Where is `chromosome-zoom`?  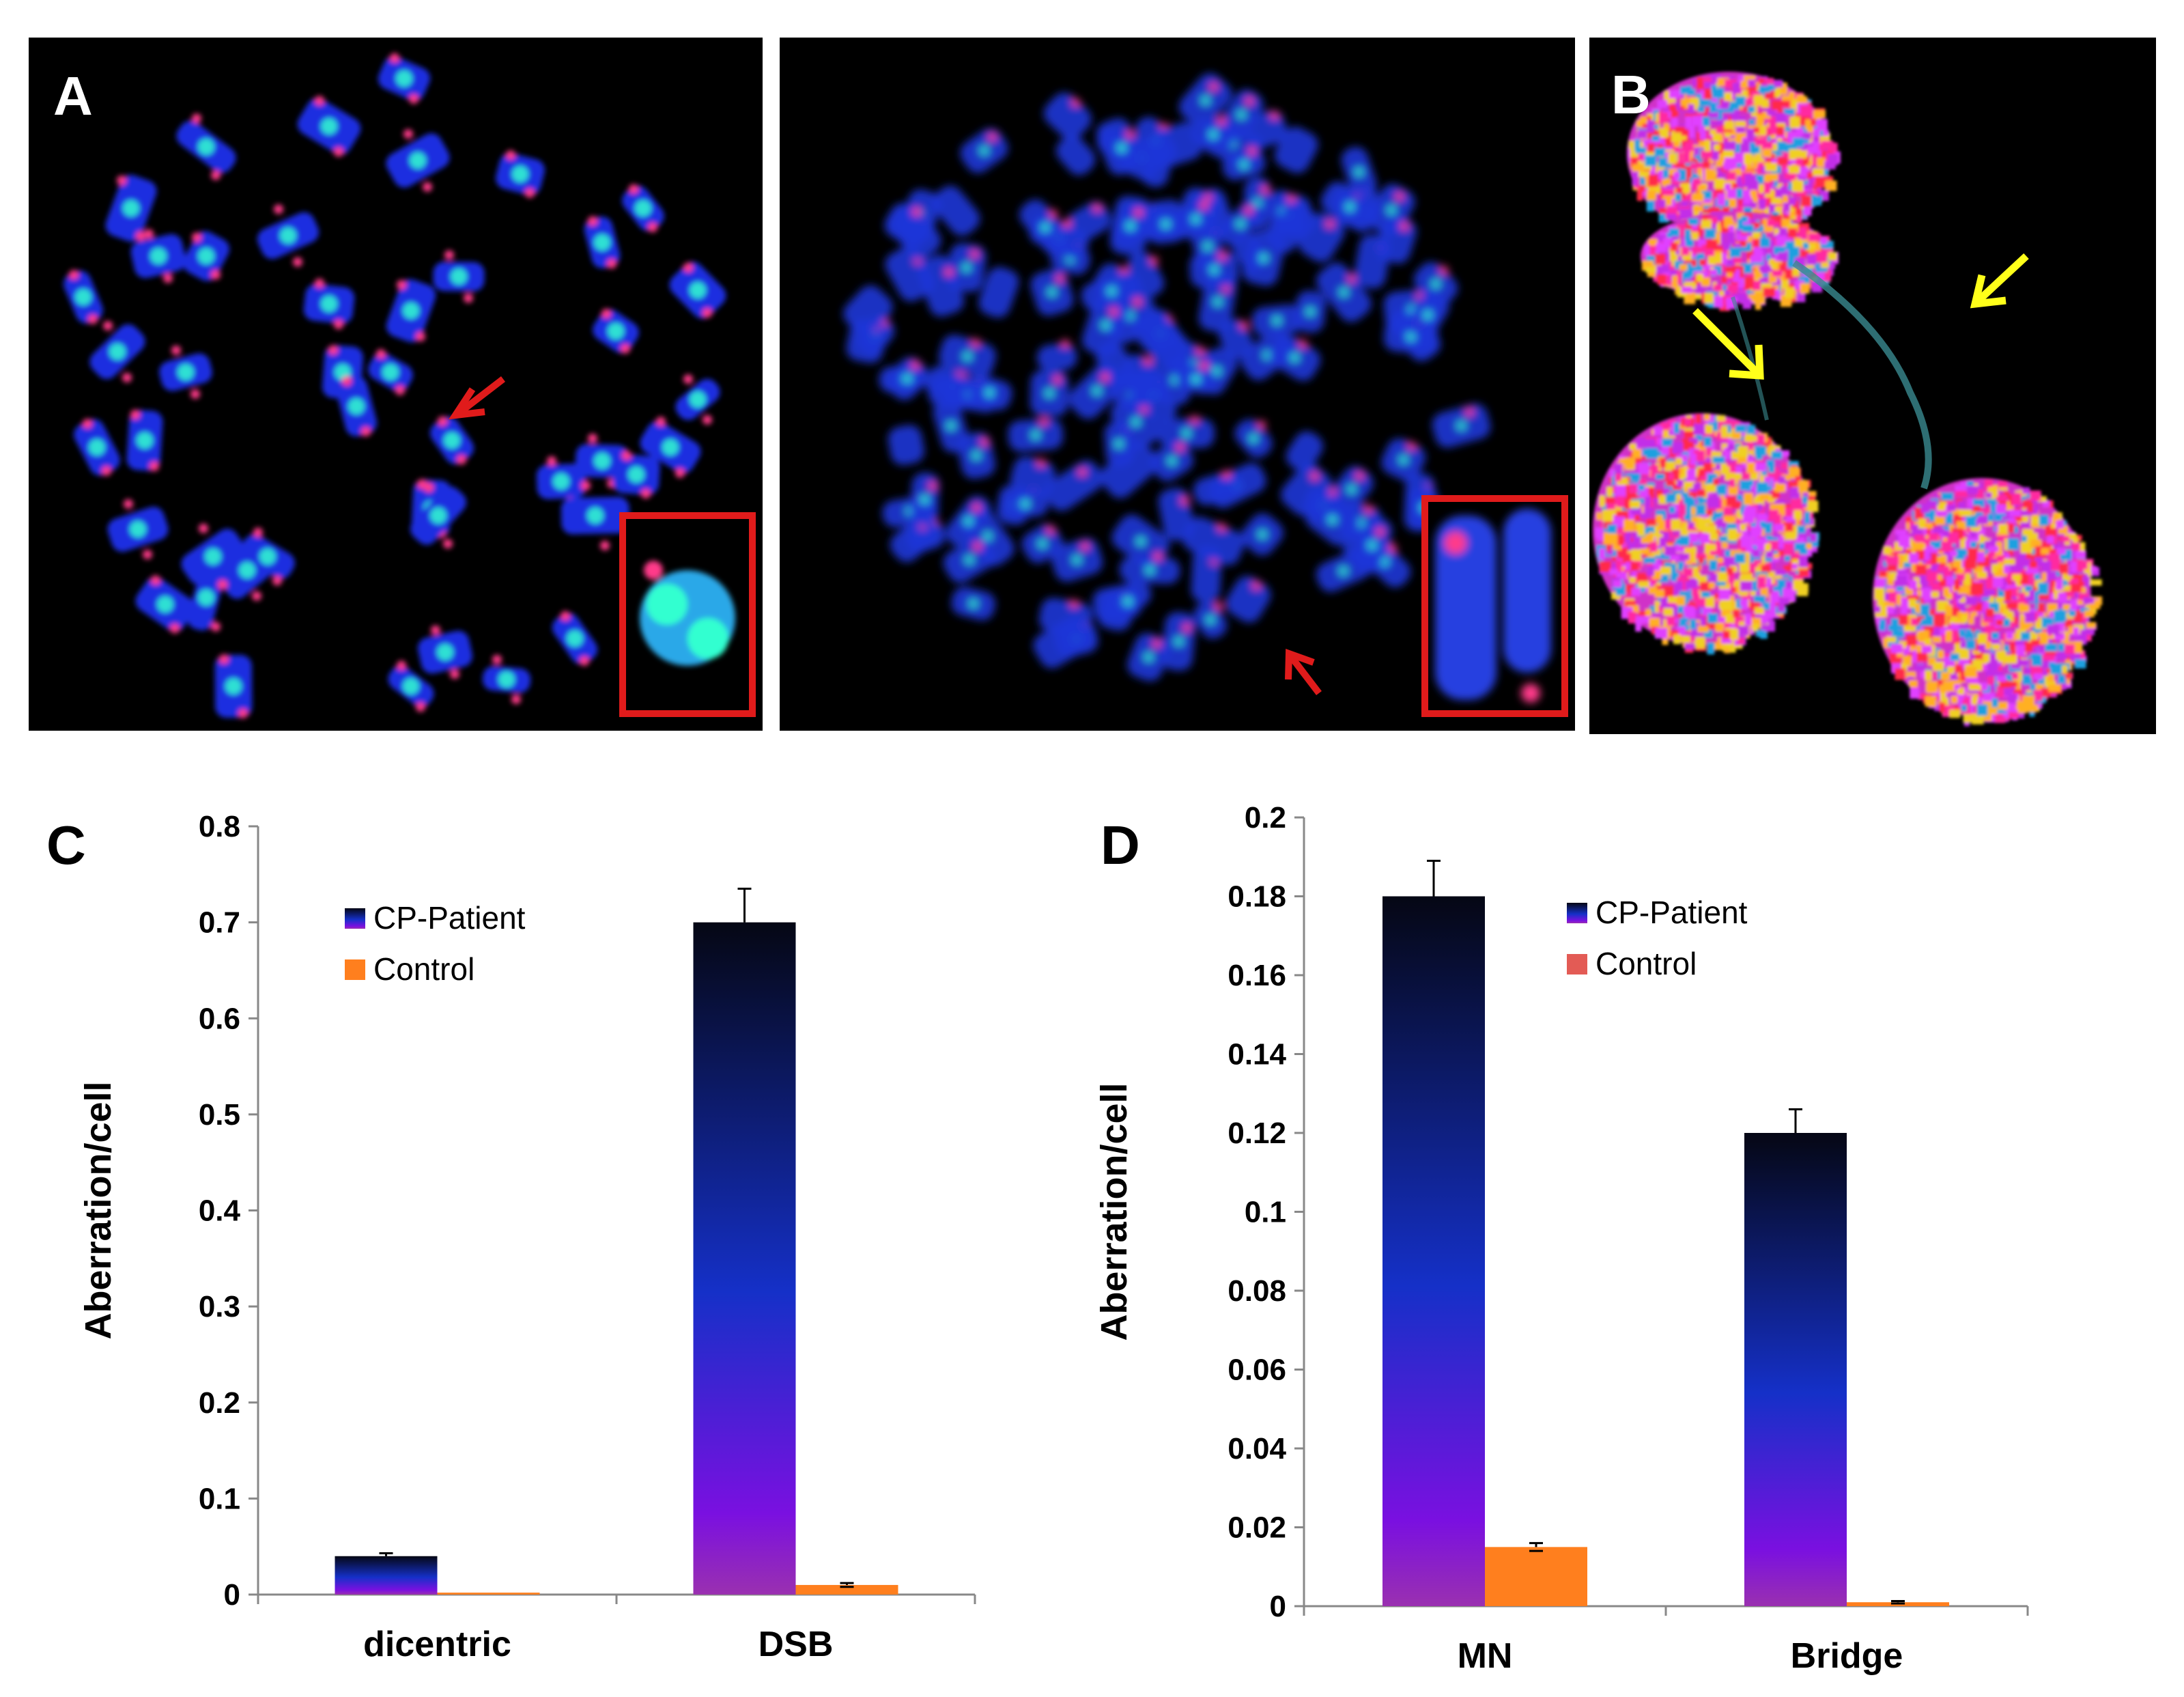 chromosome-zoom is located at coordinates (1466, 608).